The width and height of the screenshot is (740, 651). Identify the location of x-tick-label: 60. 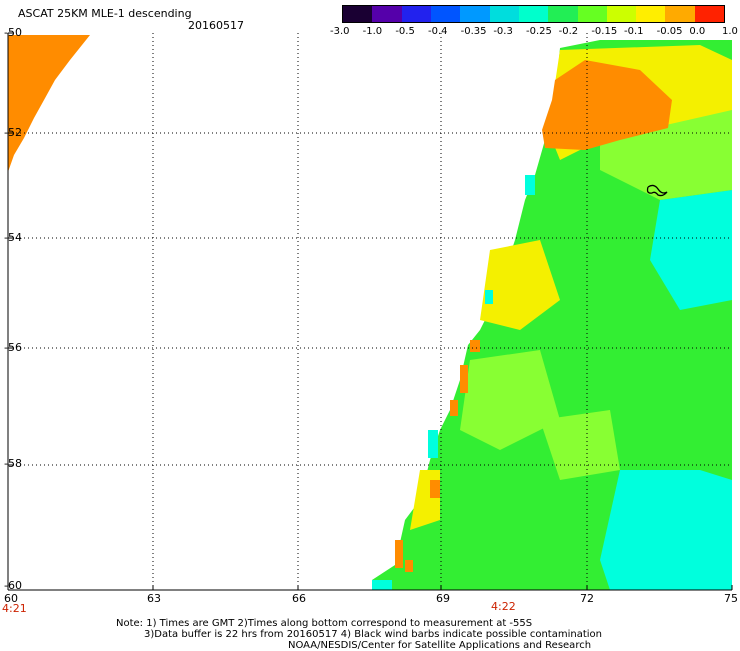
(11, 598).